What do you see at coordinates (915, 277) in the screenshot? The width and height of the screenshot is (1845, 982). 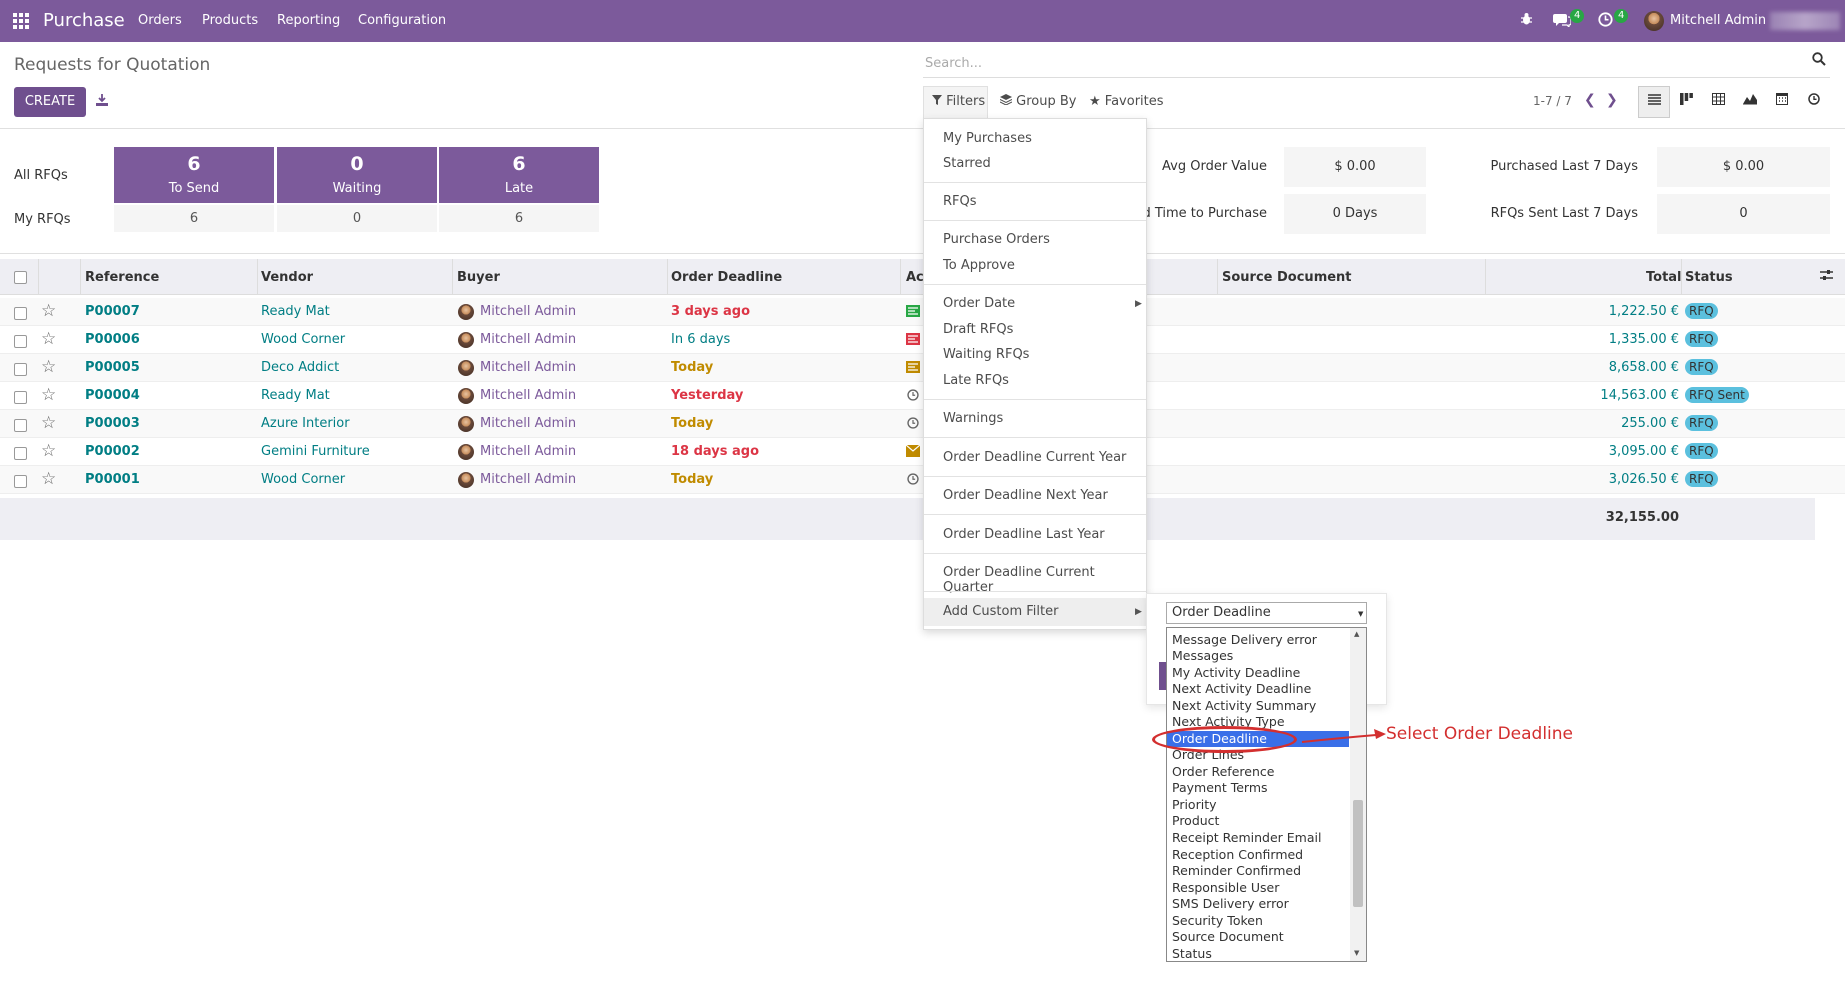 I see `col-activities: Ac` at bounding box center [915, 277].